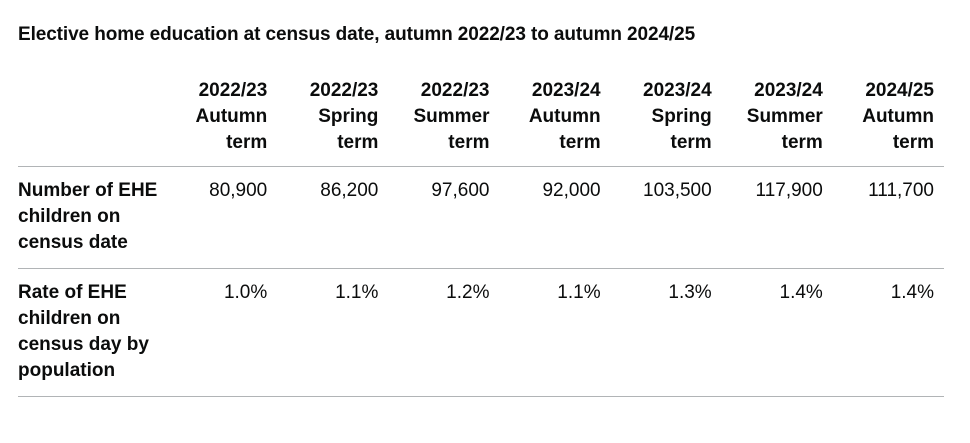  What do you see at coordinates (222, 332) in the screenshot?
I see `table-cell: 1.0%` at bounding box center [222, 332].